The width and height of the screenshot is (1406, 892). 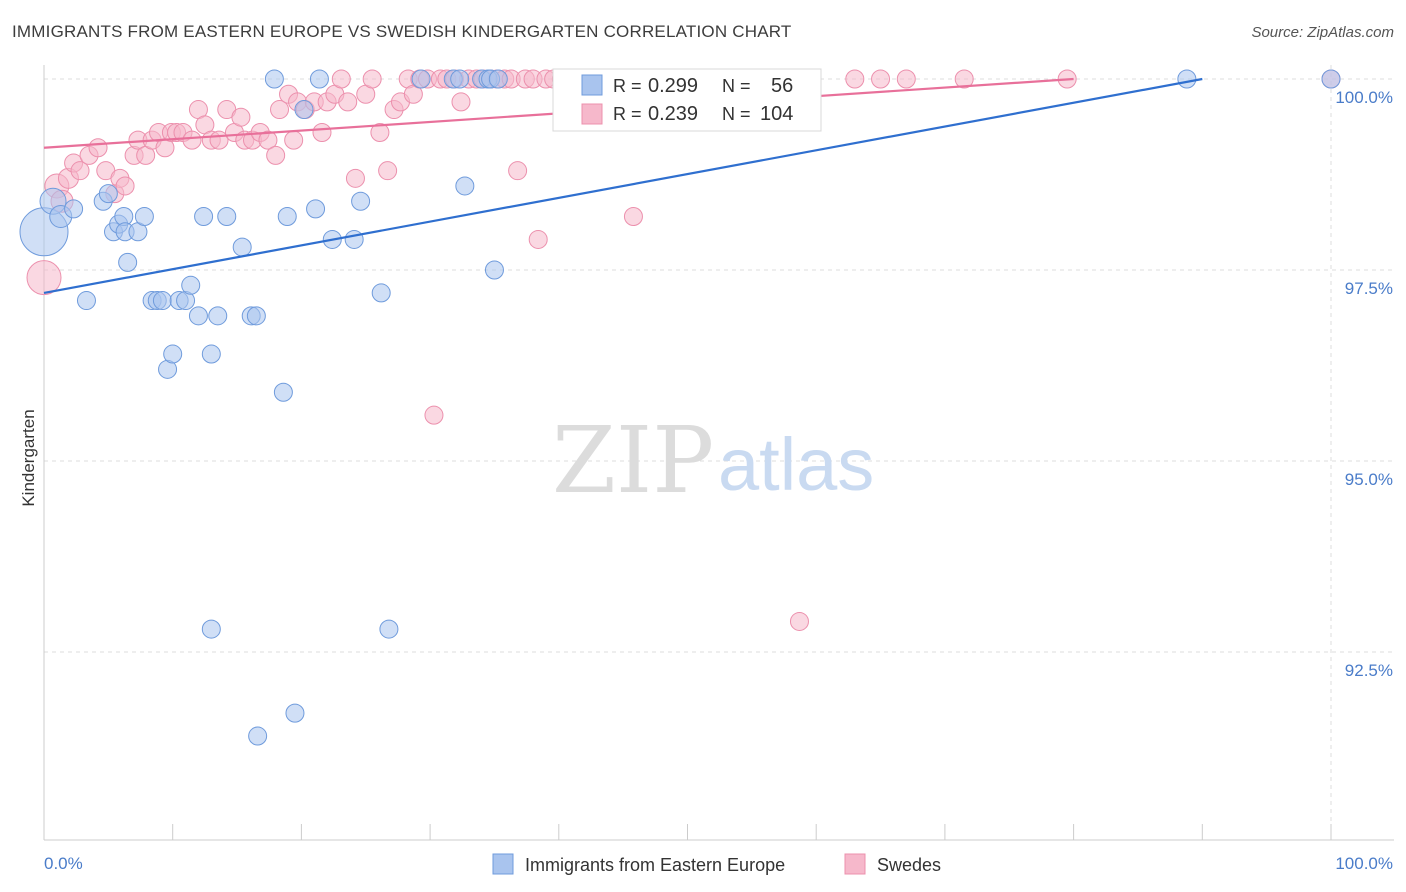 I want to click on legend-label-eastern-europe: Immigrants from Eastern Europe, so click(x=655, y=865).